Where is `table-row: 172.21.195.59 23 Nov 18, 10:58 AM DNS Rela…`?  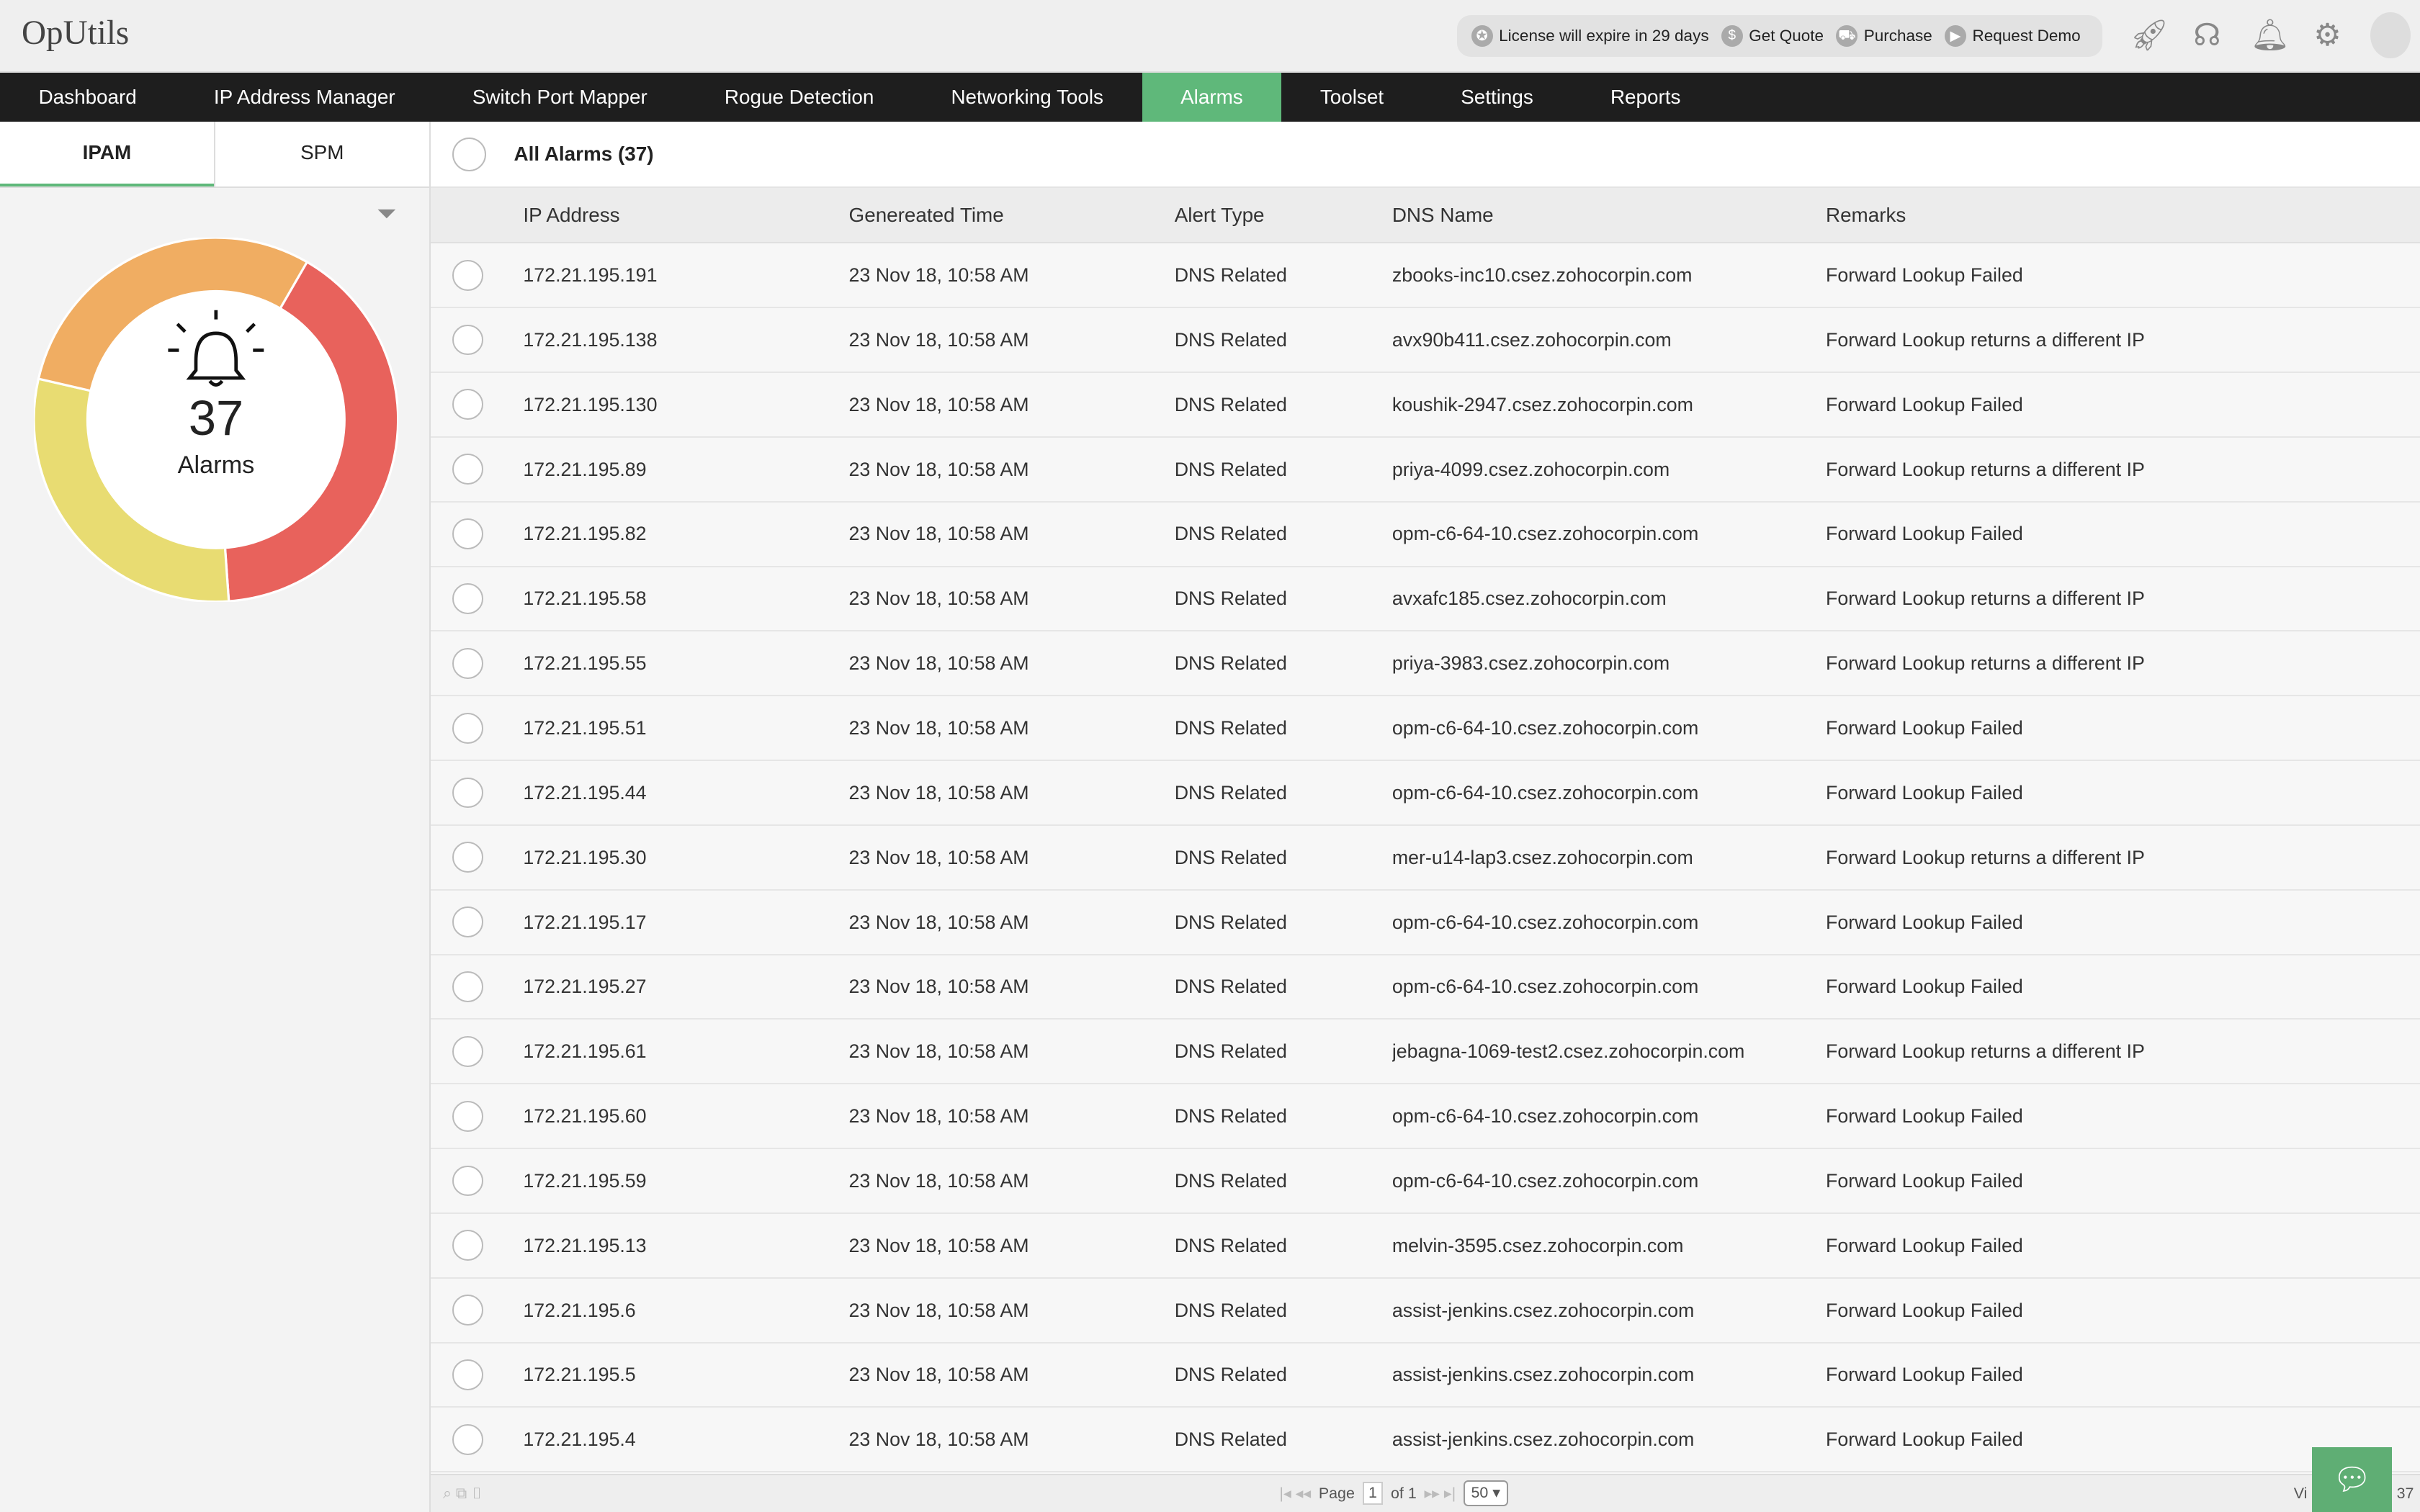
table-row: 172.21.195.59 23 Nov 18, 10:58 AM DNS Rela… is located at coordinates (1425, 1181).